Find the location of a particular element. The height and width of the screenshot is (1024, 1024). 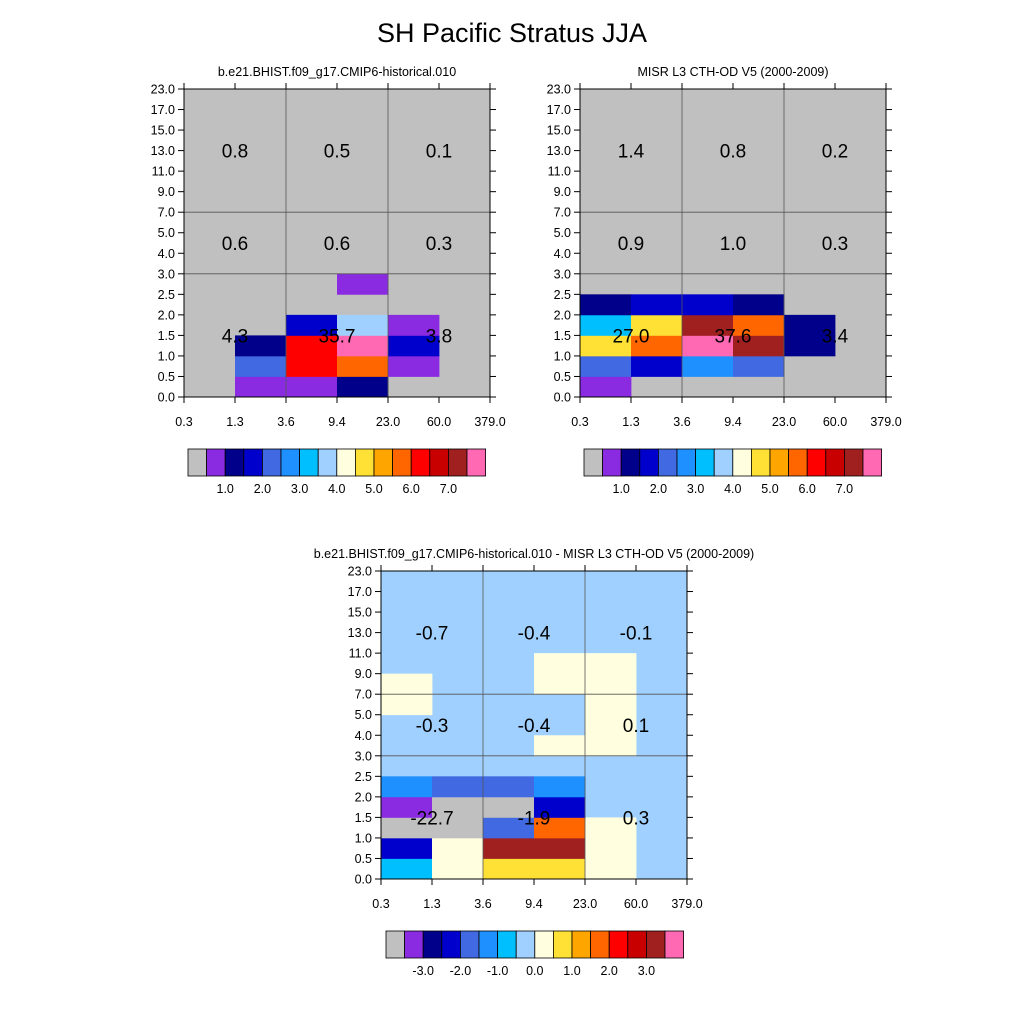

y-tick-label: 13.0 is located at coordinates (559, 151).